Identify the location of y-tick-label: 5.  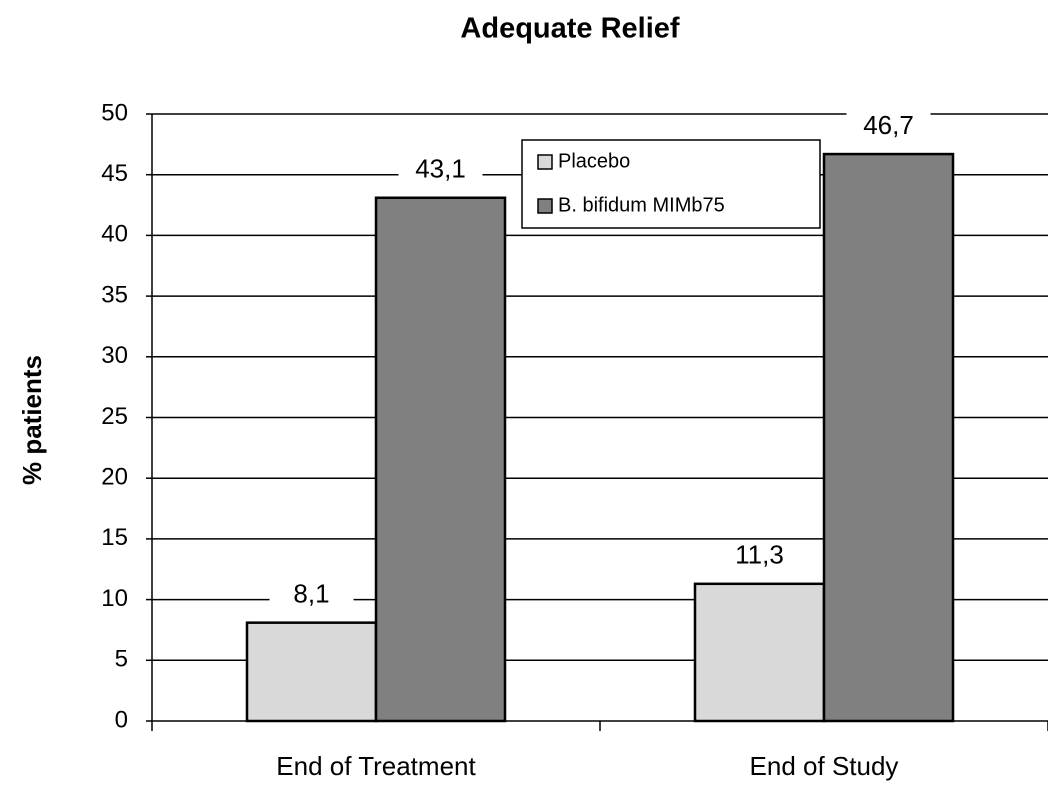
(121, 659).